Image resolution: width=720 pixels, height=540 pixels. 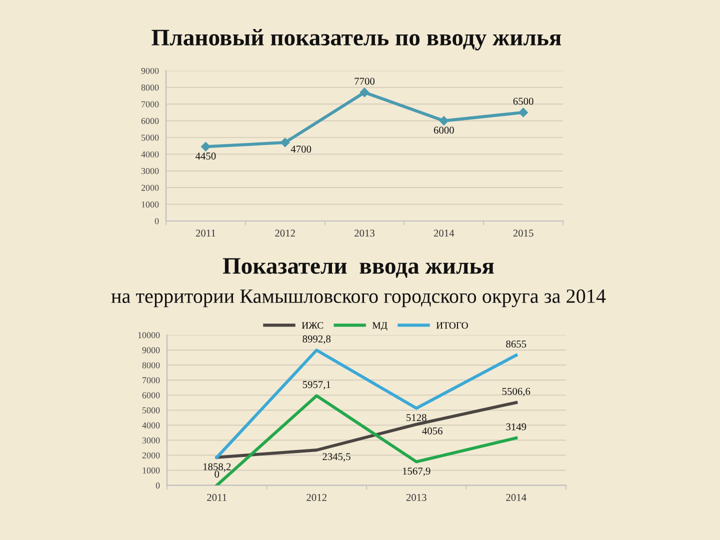 What do you see at coordinates (217, 474) in the screenshot?
I see `data-label: 0` at bounding box center [217, 474].